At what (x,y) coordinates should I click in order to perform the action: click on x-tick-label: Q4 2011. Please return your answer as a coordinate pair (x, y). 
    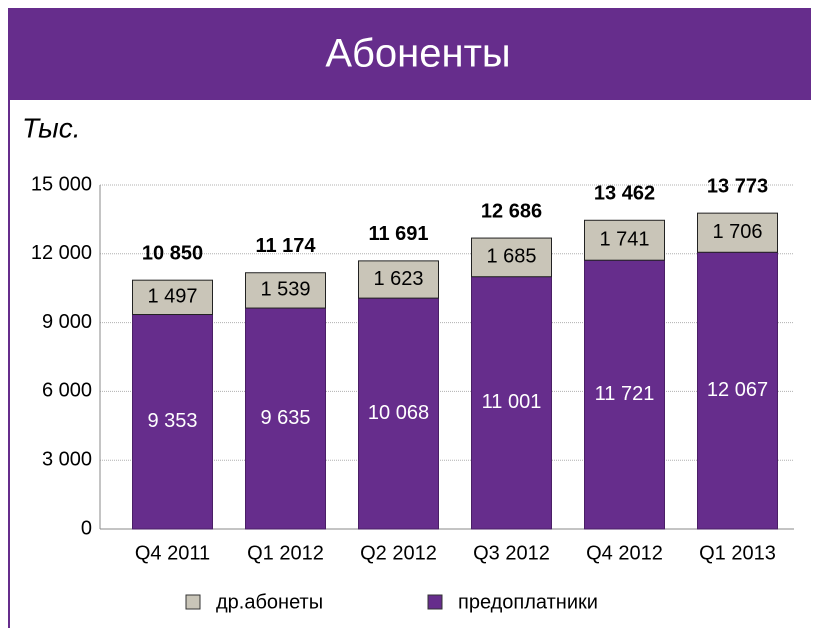
    Looking at the image, I should click on (172, 553).